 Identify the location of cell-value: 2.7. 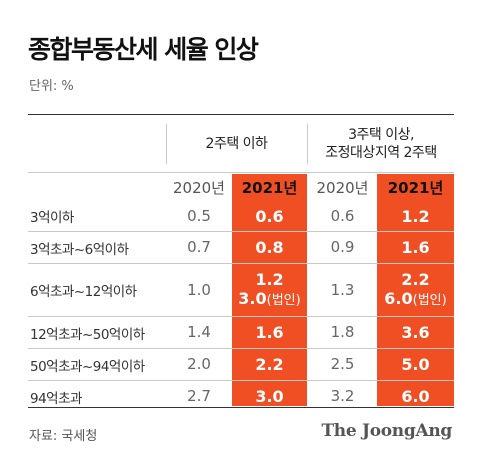
(199, 396).